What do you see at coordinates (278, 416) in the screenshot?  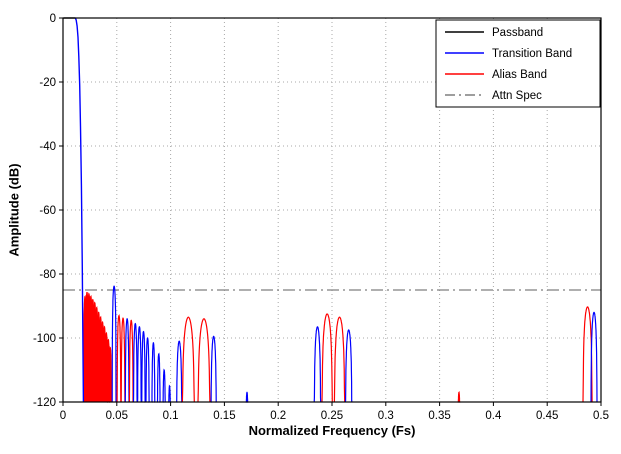 I see `x-tick-label: 0.2` at bounding box center [278, 416].